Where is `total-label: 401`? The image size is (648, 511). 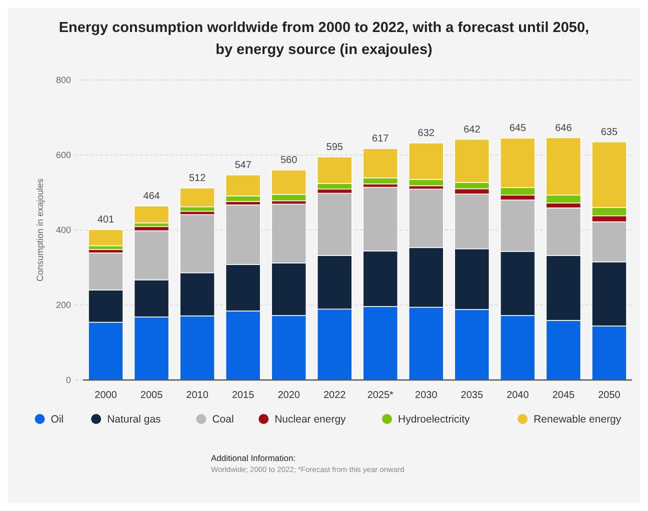 total-label: 401 is located at coordinates (106, 220).